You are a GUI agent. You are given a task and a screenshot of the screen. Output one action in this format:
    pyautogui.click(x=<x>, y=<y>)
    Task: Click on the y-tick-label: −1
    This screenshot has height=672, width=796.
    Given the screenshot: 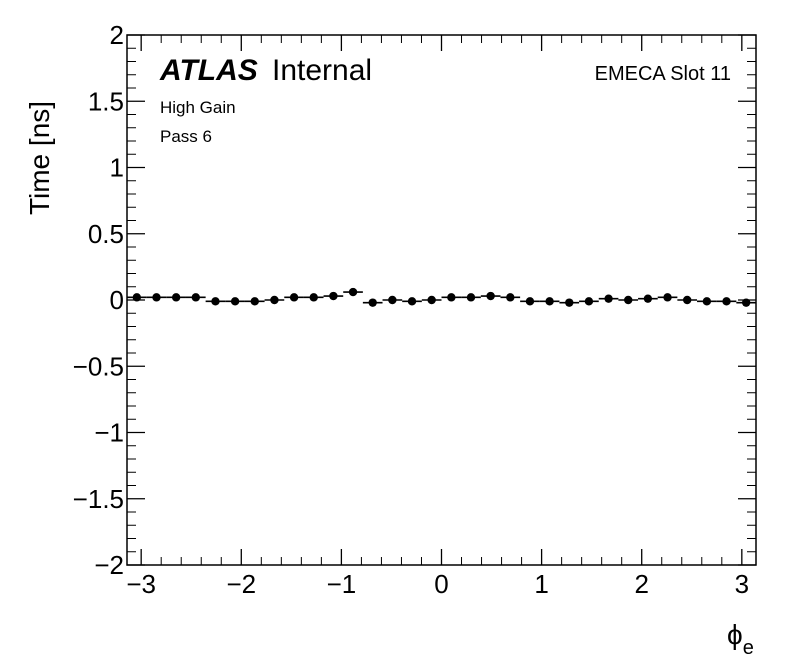 What is the action you would take?
    pyautogui.click(x=109, y=433)
    